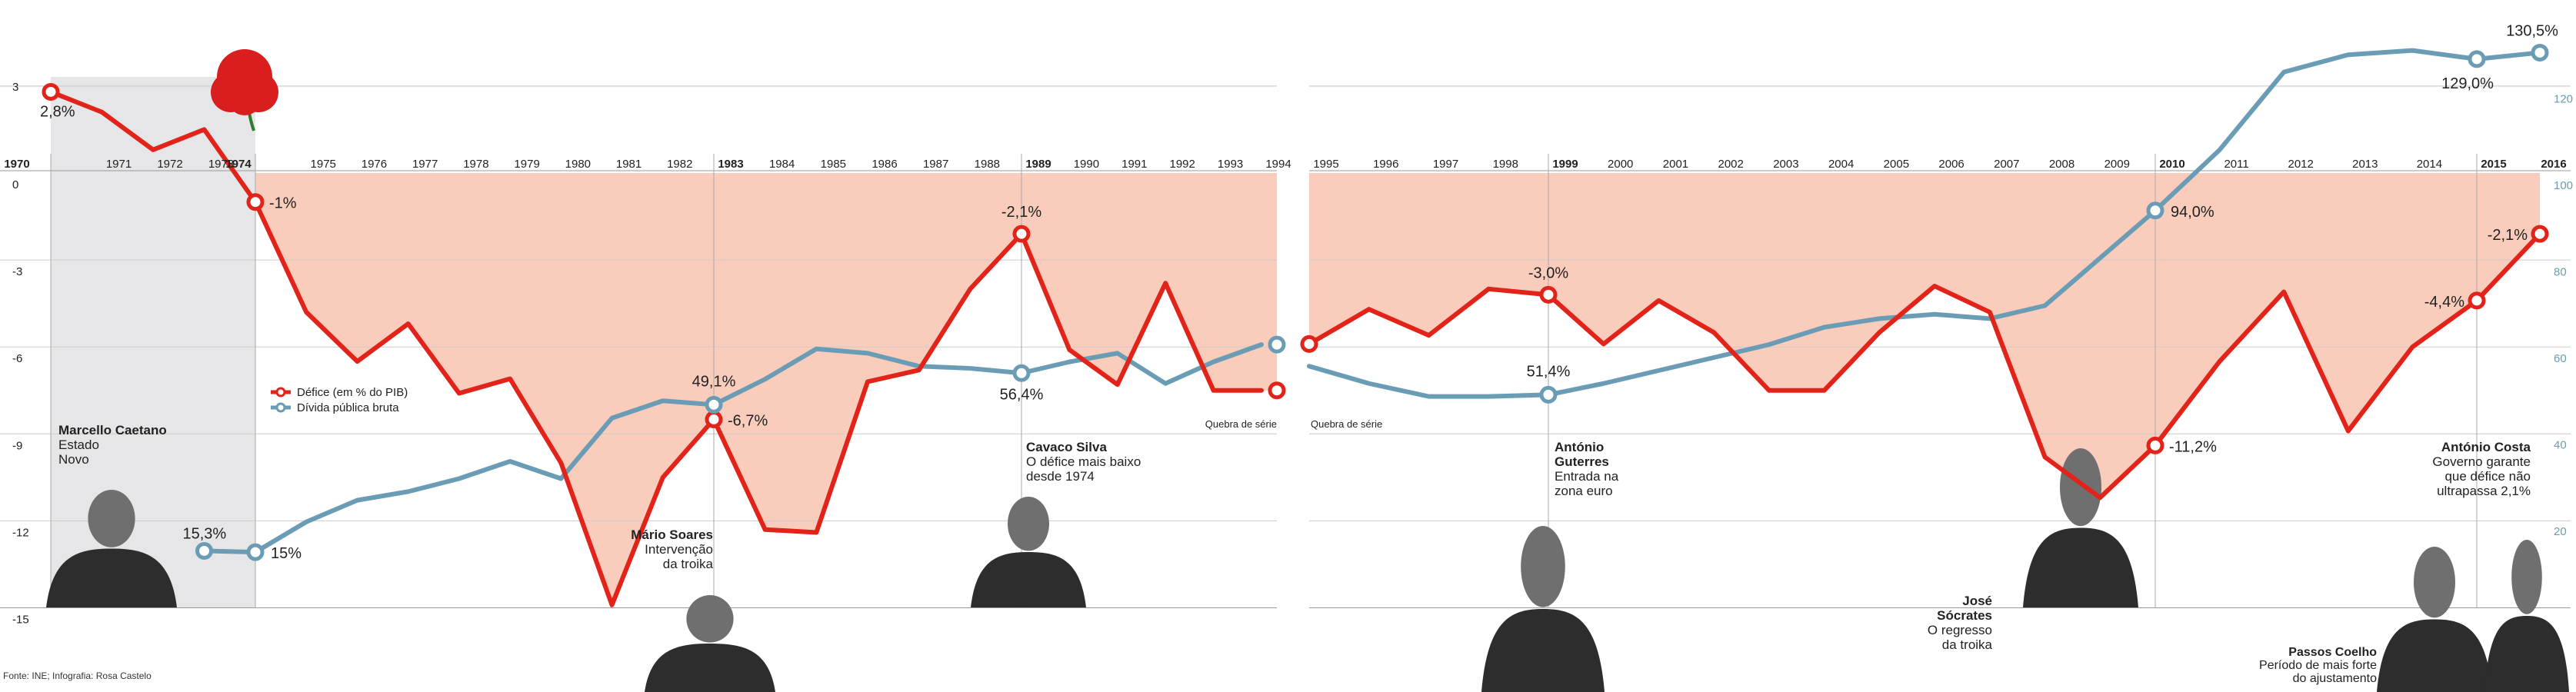 This screenshot has height=692, width=2576. Describe the element at coordinates (1021, 373) in the screenshot. I see `debt-point-1989` at that location.